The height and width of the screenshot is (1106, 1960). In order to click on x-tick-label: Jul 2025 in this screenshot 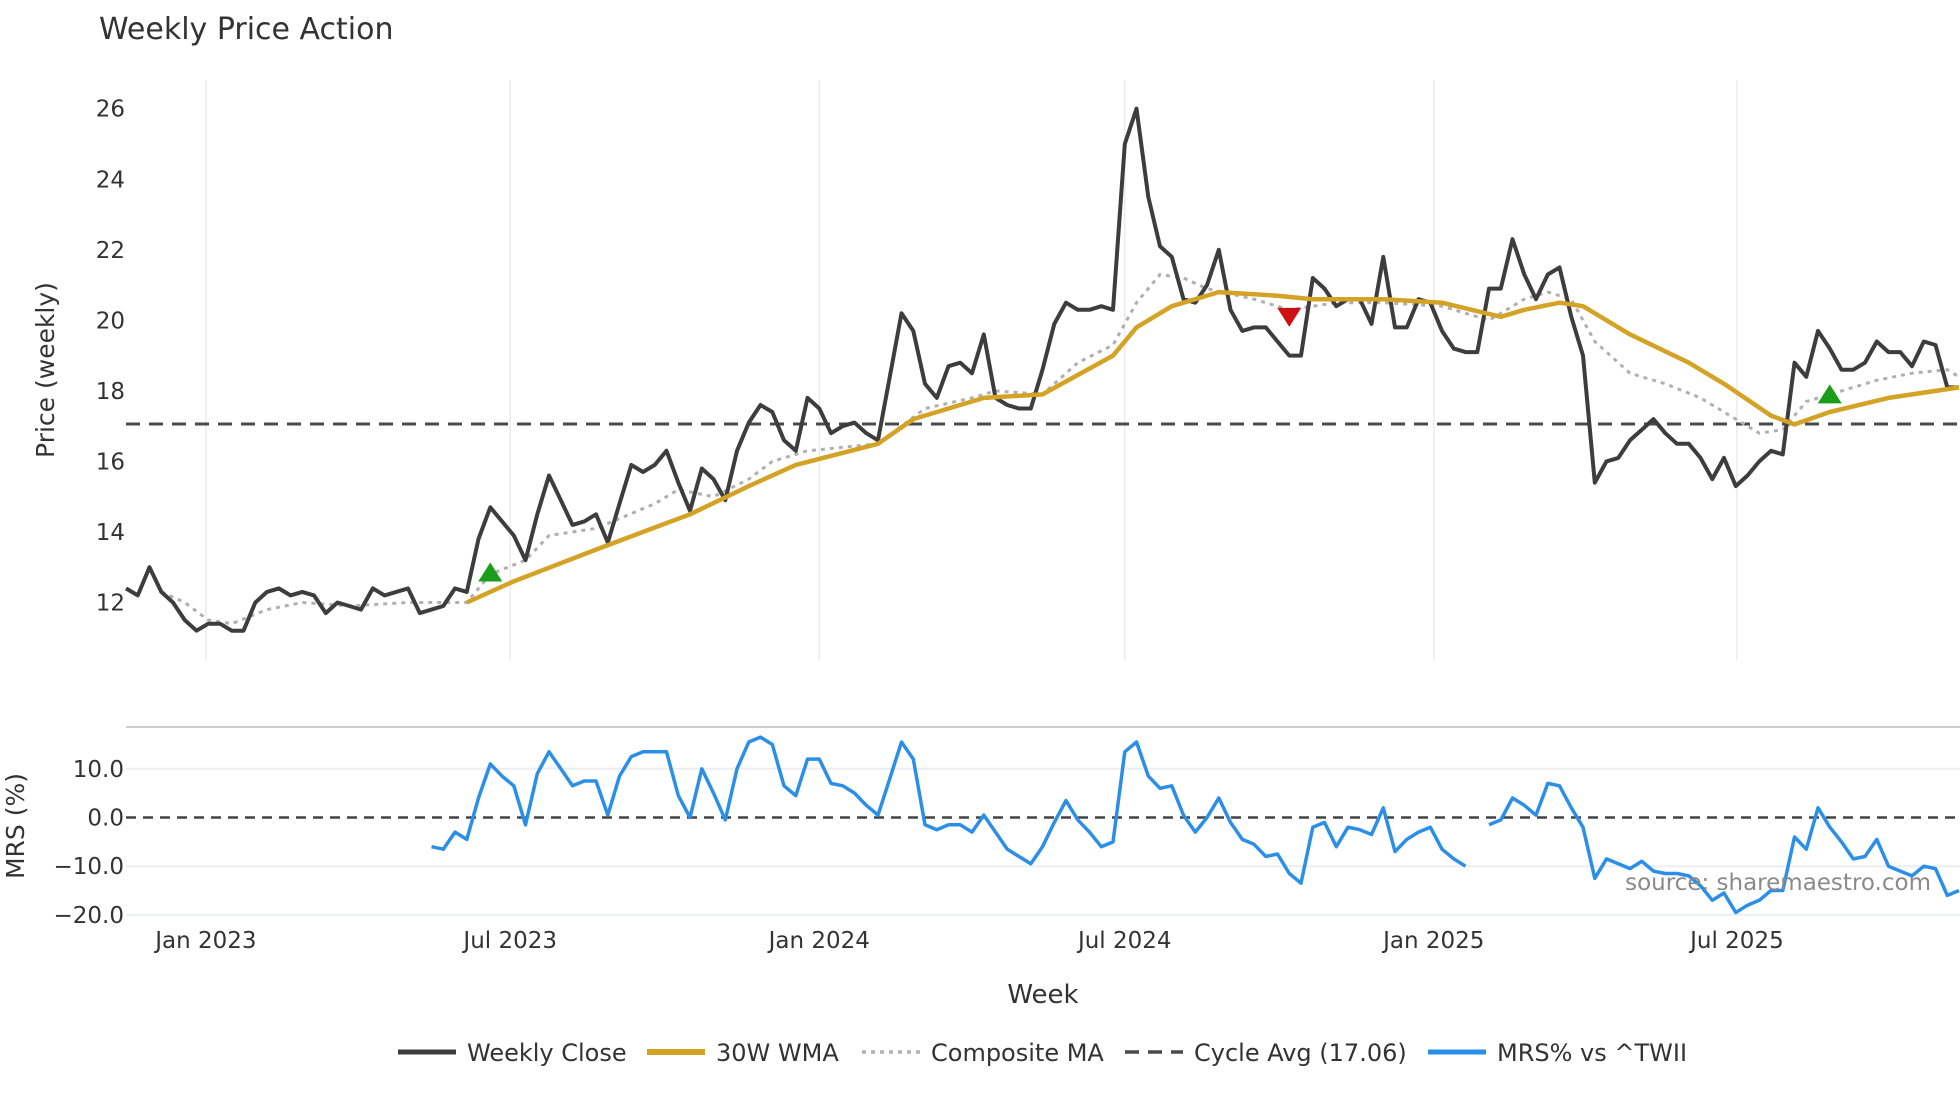, I will do `click(1736, 941)`.